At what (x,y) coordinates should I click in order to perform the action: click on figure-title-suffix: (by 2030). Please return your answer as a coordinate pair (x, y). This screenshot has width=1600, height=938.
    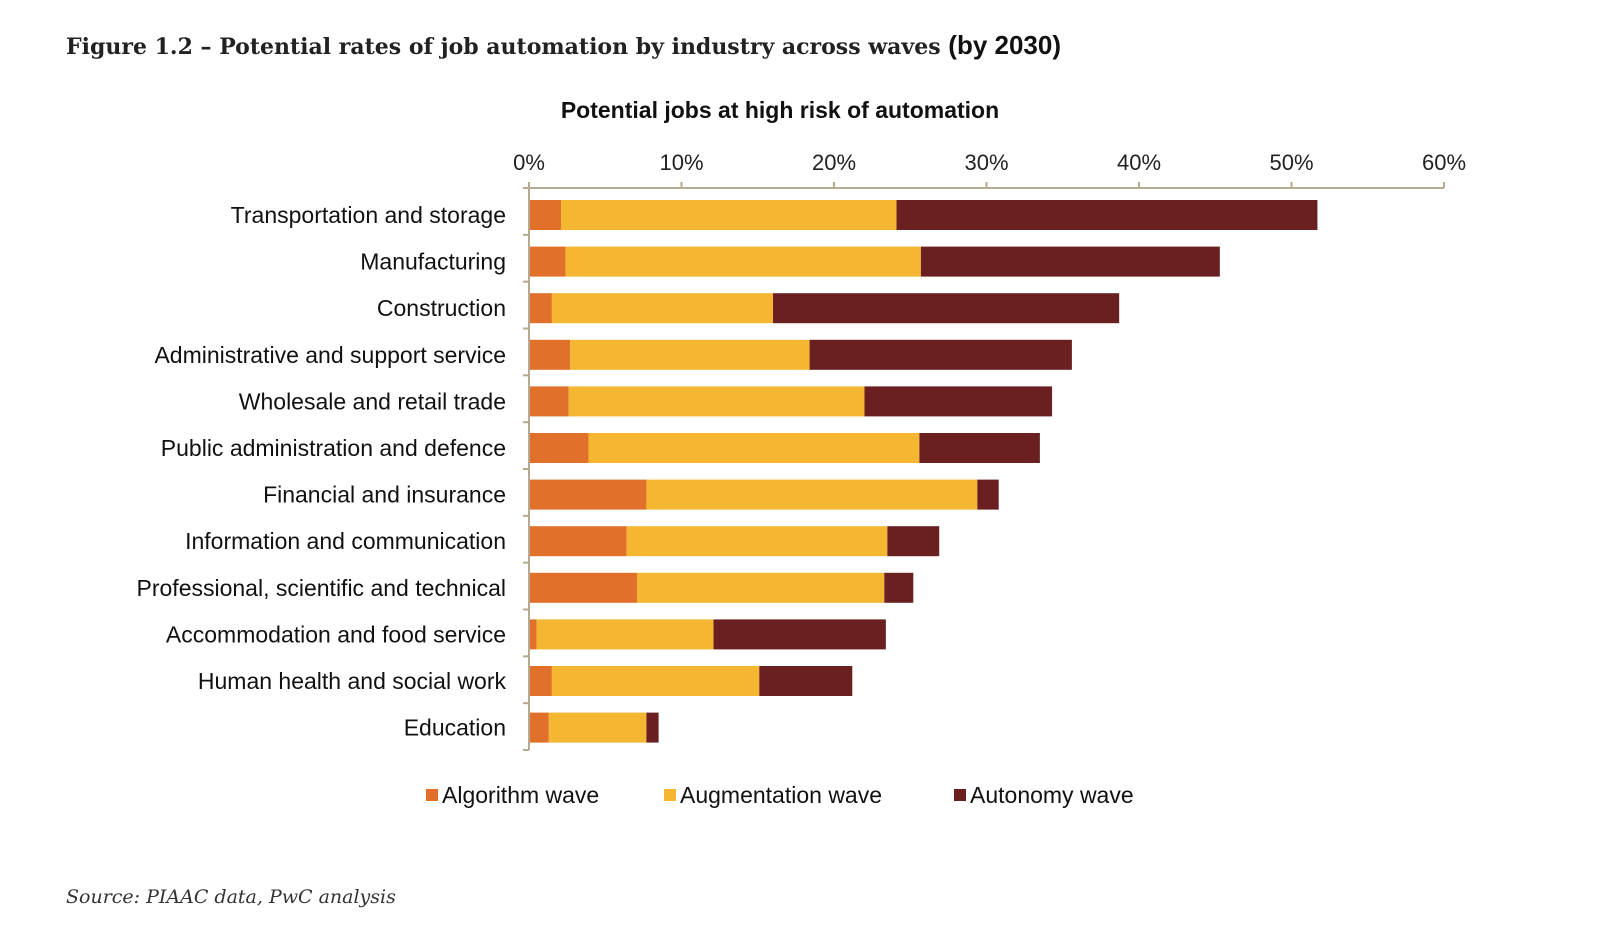
    Looking at the image, I should click on (1005, 45).